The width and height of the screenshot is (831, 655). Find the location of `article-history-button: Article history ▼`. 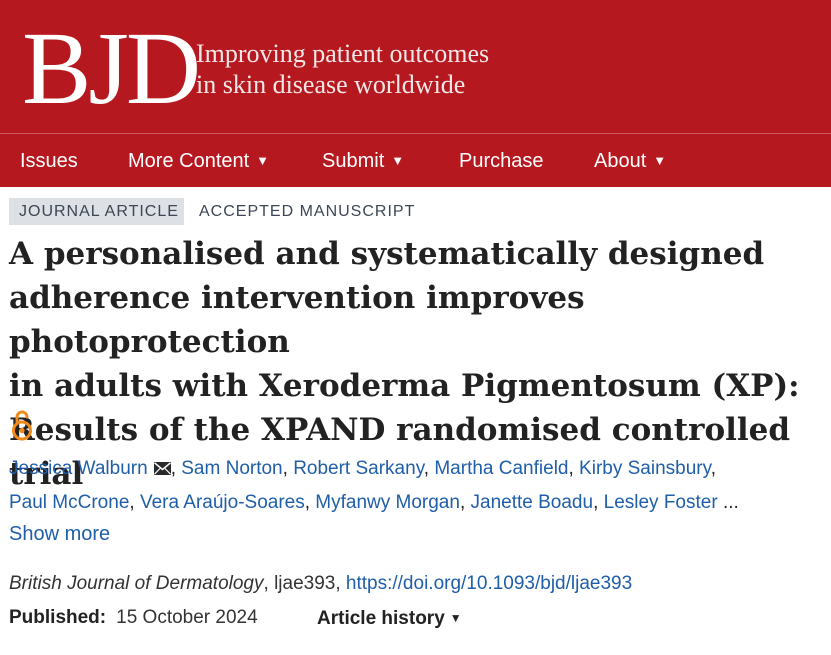

article-history-button: Article history ▼ is located at coordinates (389, 618).